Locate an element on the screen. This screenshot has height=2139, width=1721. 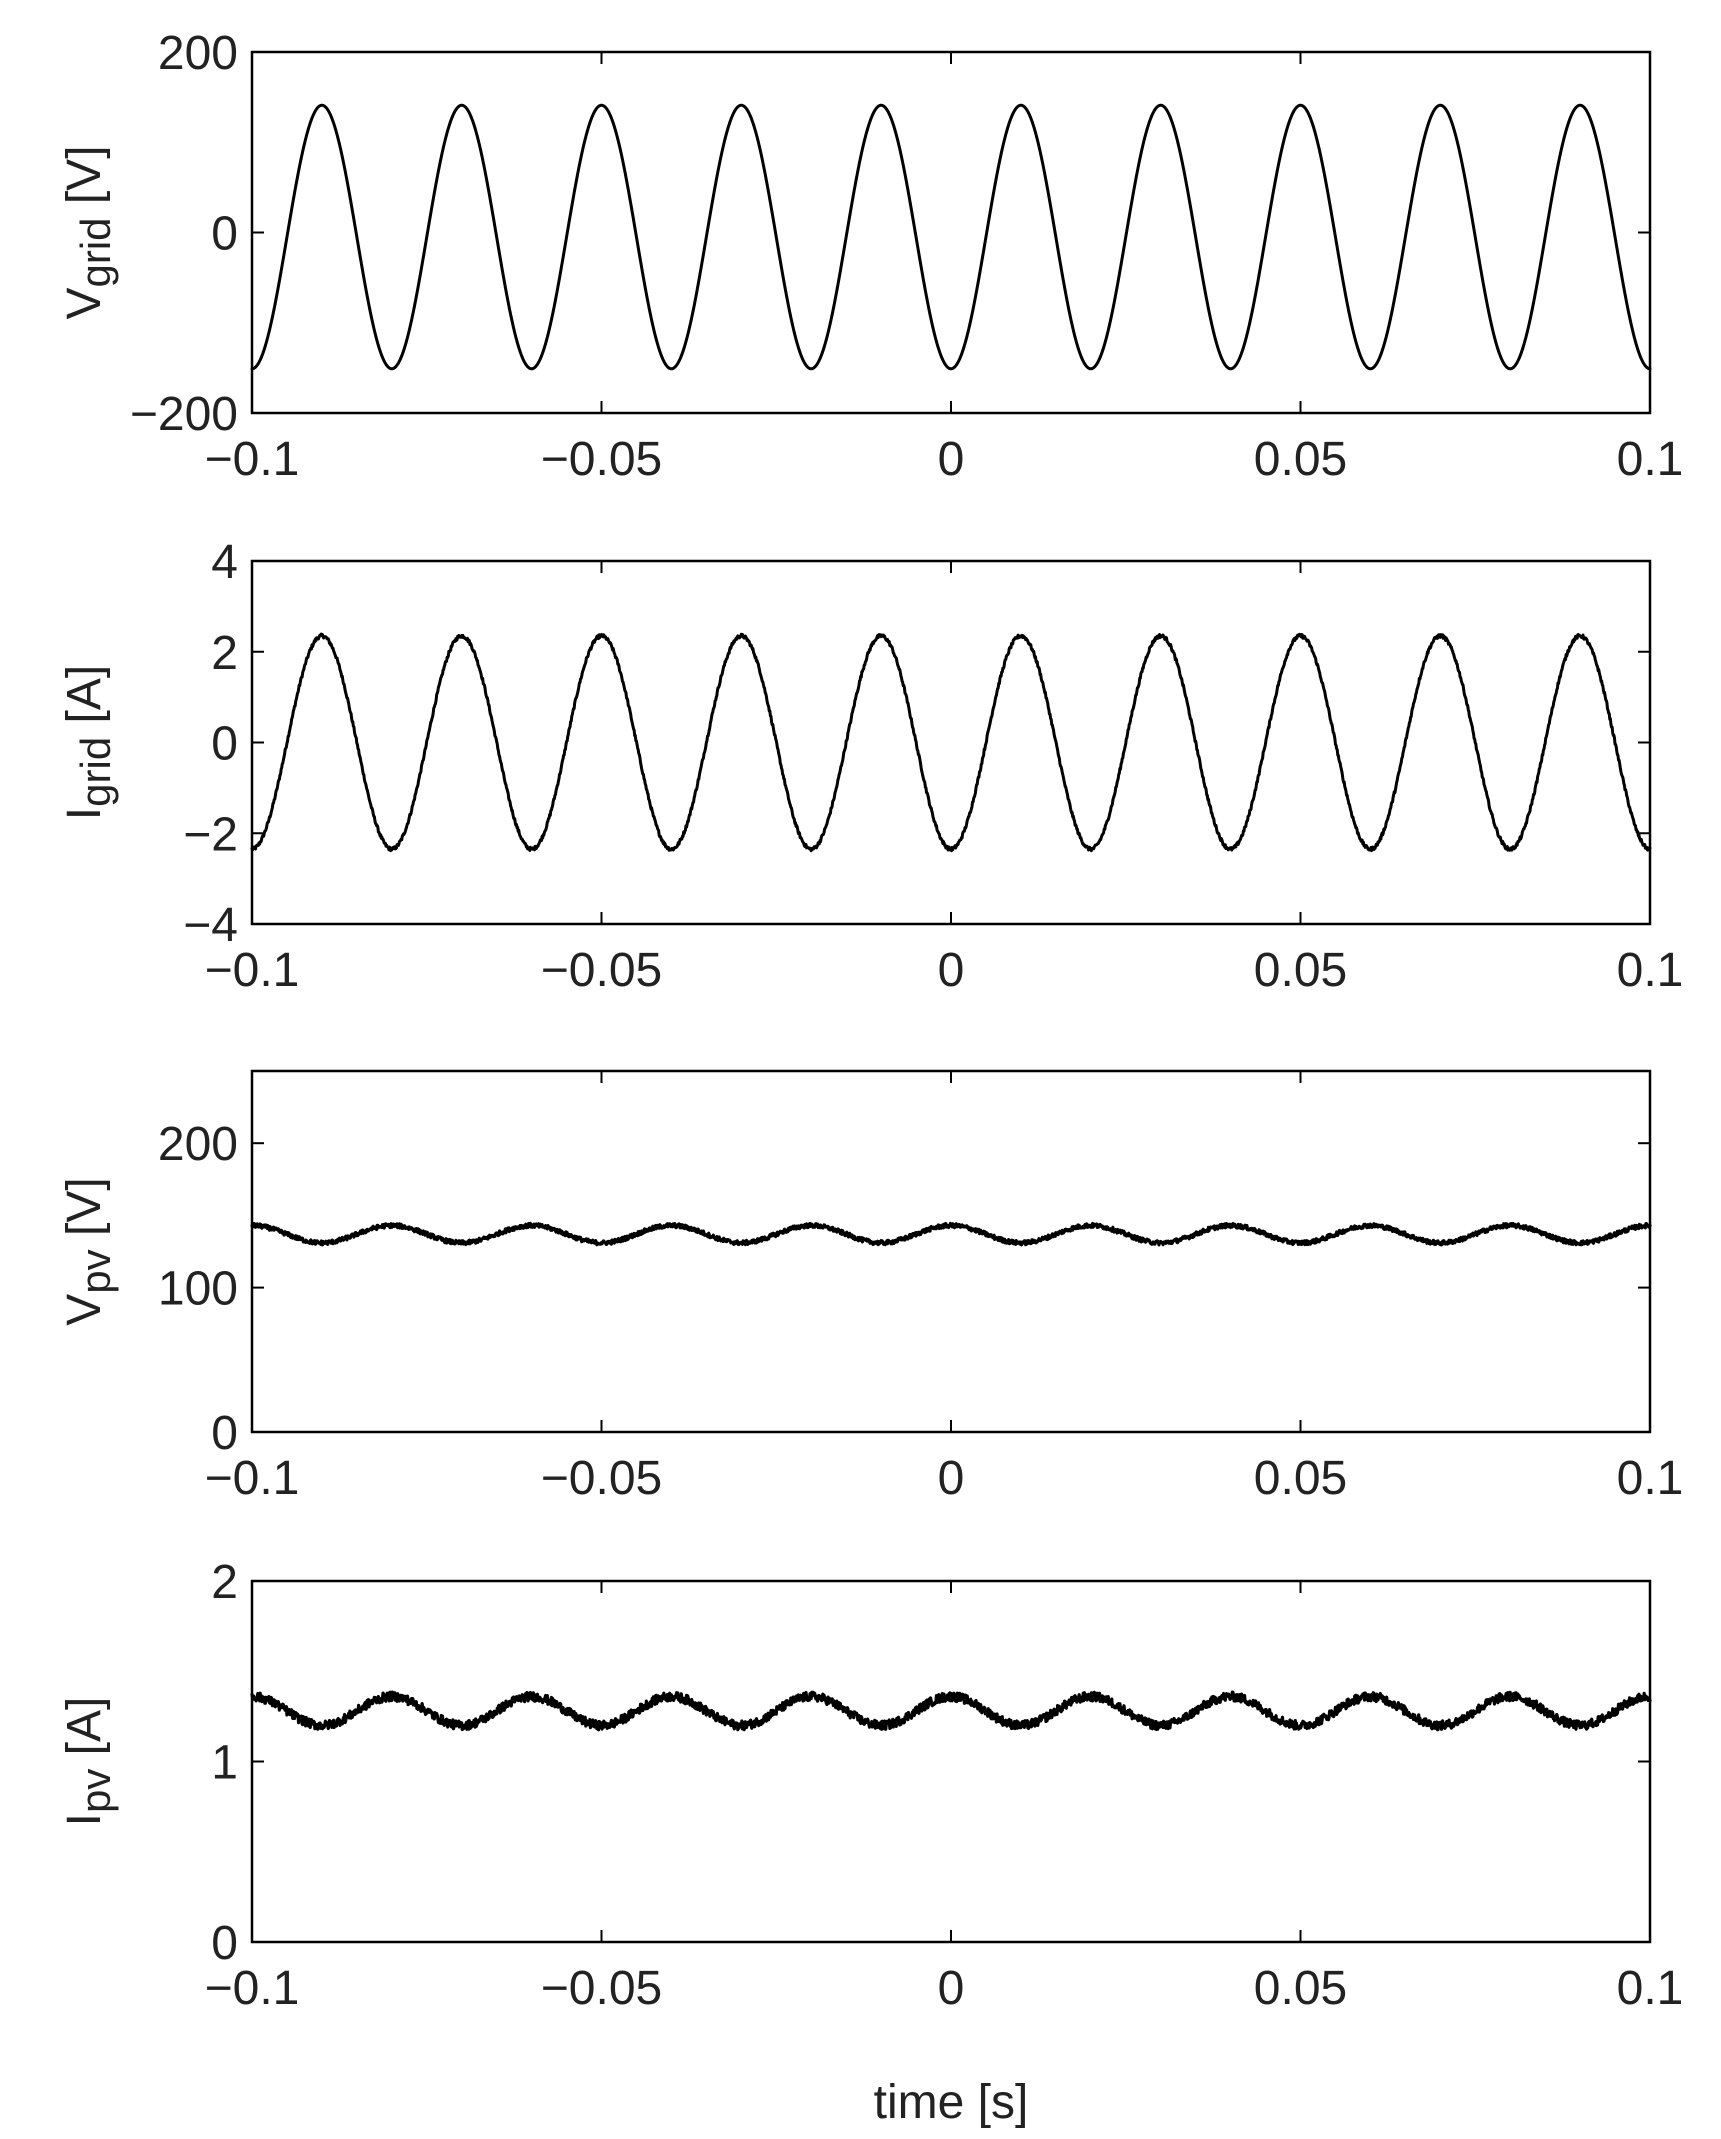
x-tick-label-vpv: −0.05 is located at coordinates (601, 1478).